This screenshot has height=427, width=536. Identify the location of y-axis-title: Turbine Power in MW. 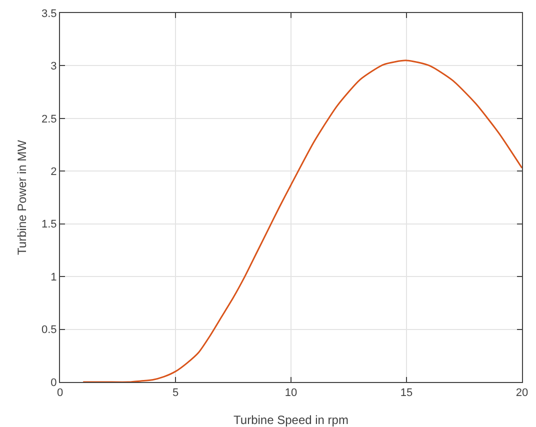
(22, 197).